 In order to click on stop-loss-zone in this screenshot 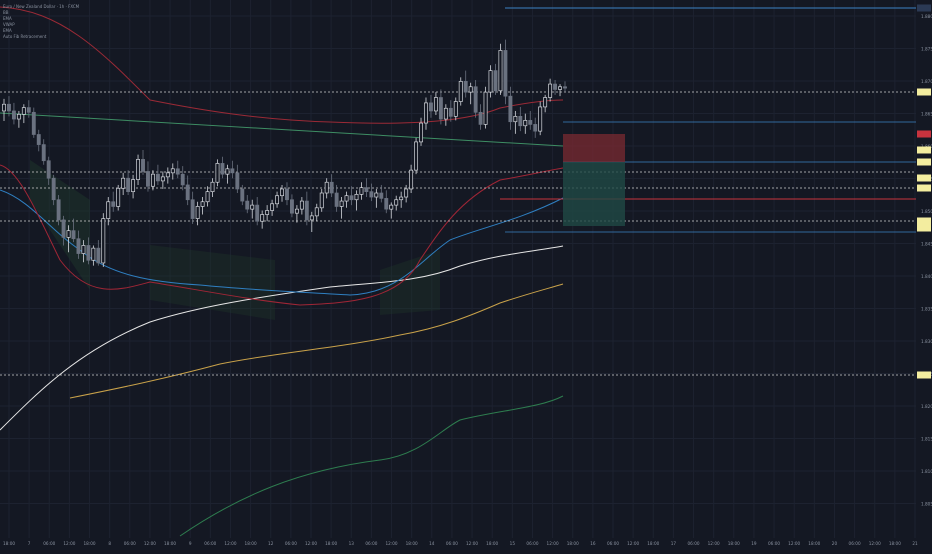, I will do `click(594, 148)`.